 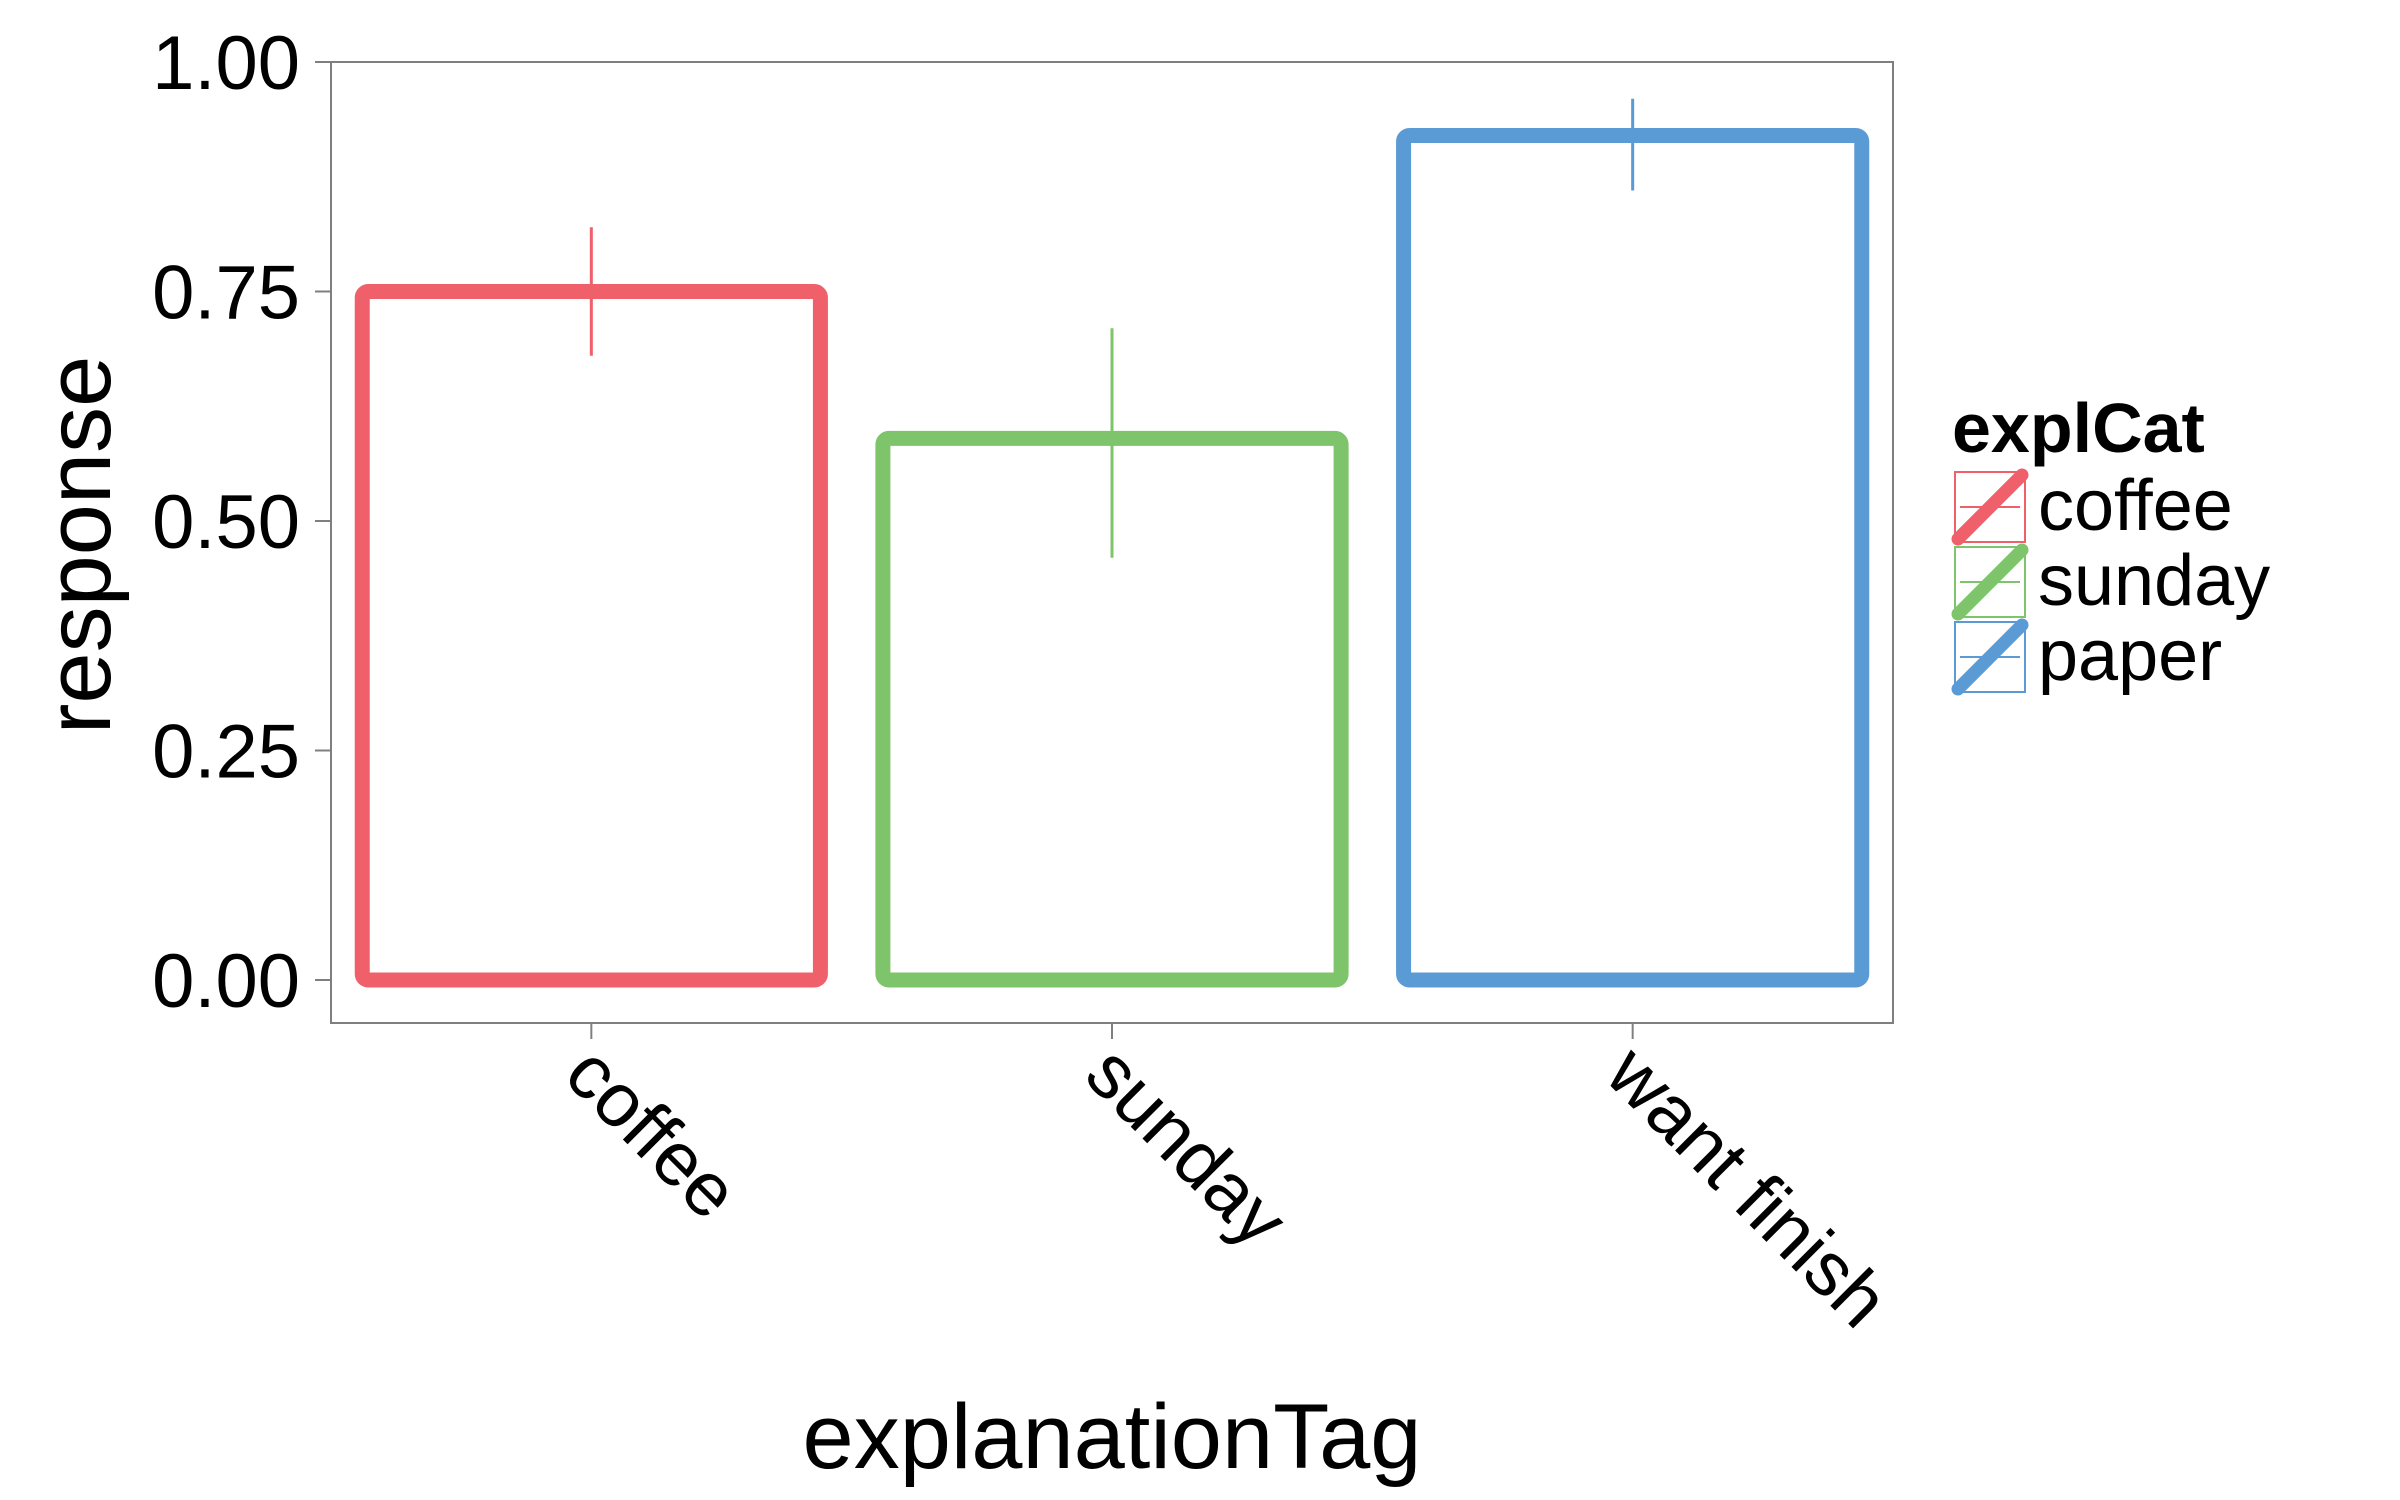 I want to click on error-bars-layer, so click(x=1112, y=328).